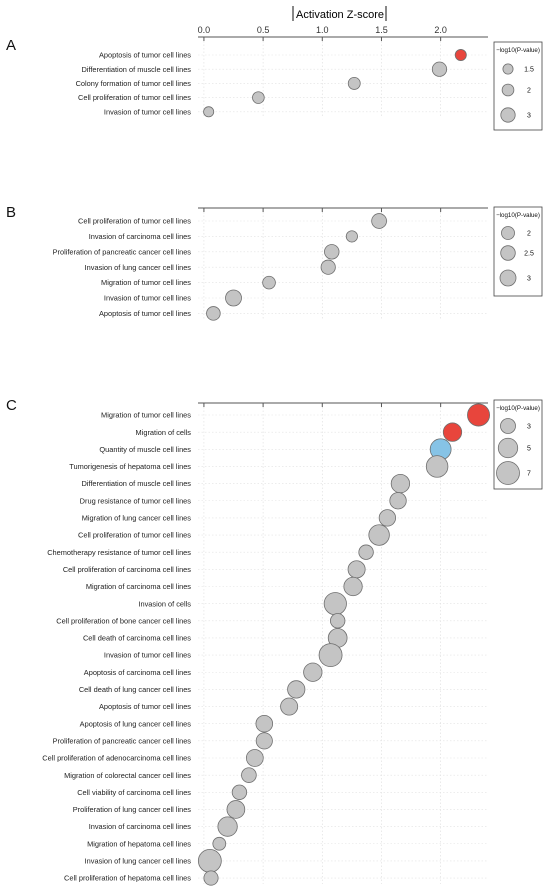 Image resolution: width=550 pixels, height=890 pixels. Describe the element at coordinates (322, 30) in the screenshot. I see `x-tick-label: 1.0` at that location.